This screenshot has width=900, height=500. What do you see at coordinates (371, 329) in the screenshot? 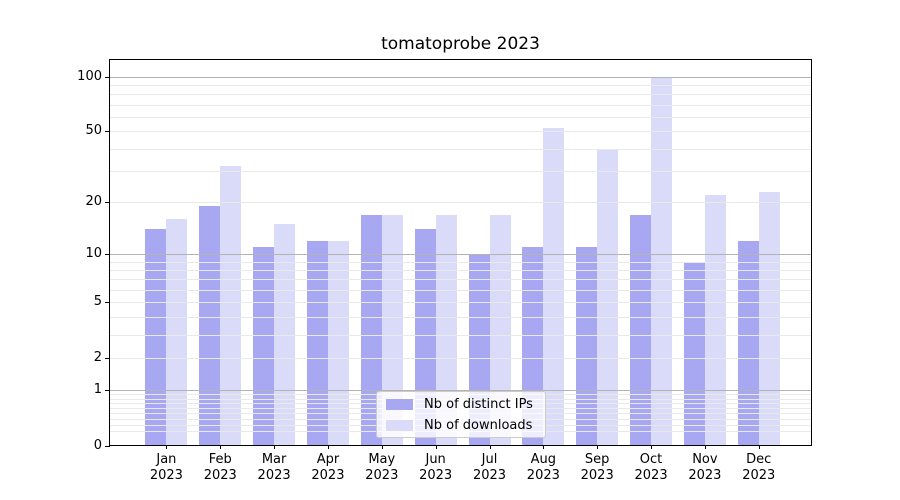
I see `bar-distinct-ips-may` at bounding box center [371, 329].